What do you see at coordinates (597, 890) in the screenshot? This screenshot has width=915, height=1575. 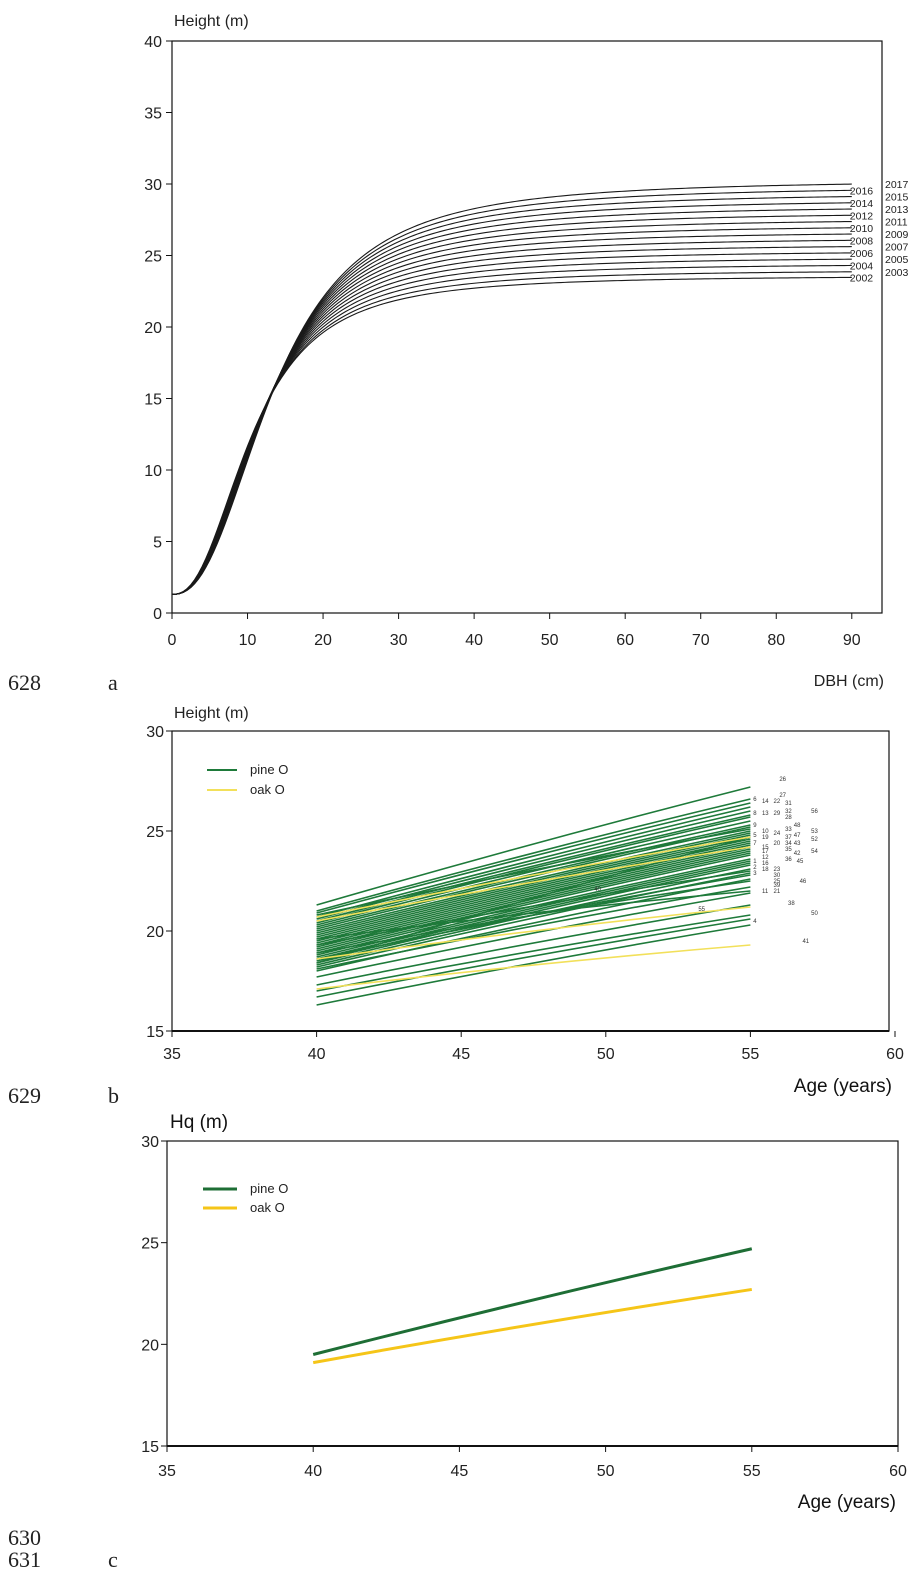 I see `line-label: 40` at bounding box center [597, 890].